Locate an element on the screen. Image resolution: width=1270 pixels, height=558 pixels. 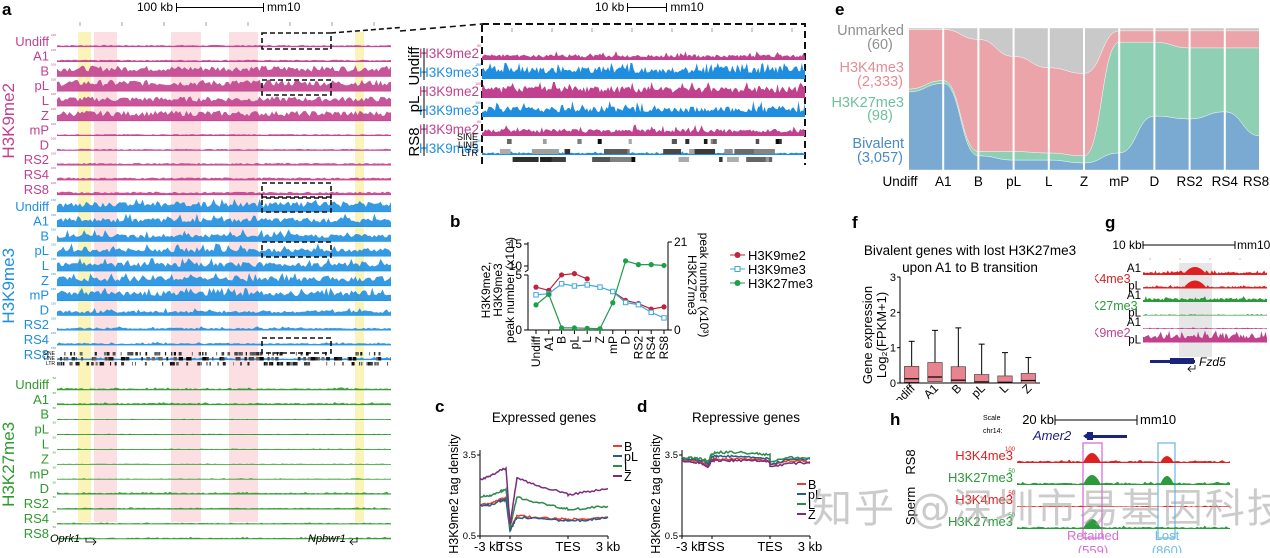
signal-track-H3K9me3-mP is located at coordinates (224, 294).